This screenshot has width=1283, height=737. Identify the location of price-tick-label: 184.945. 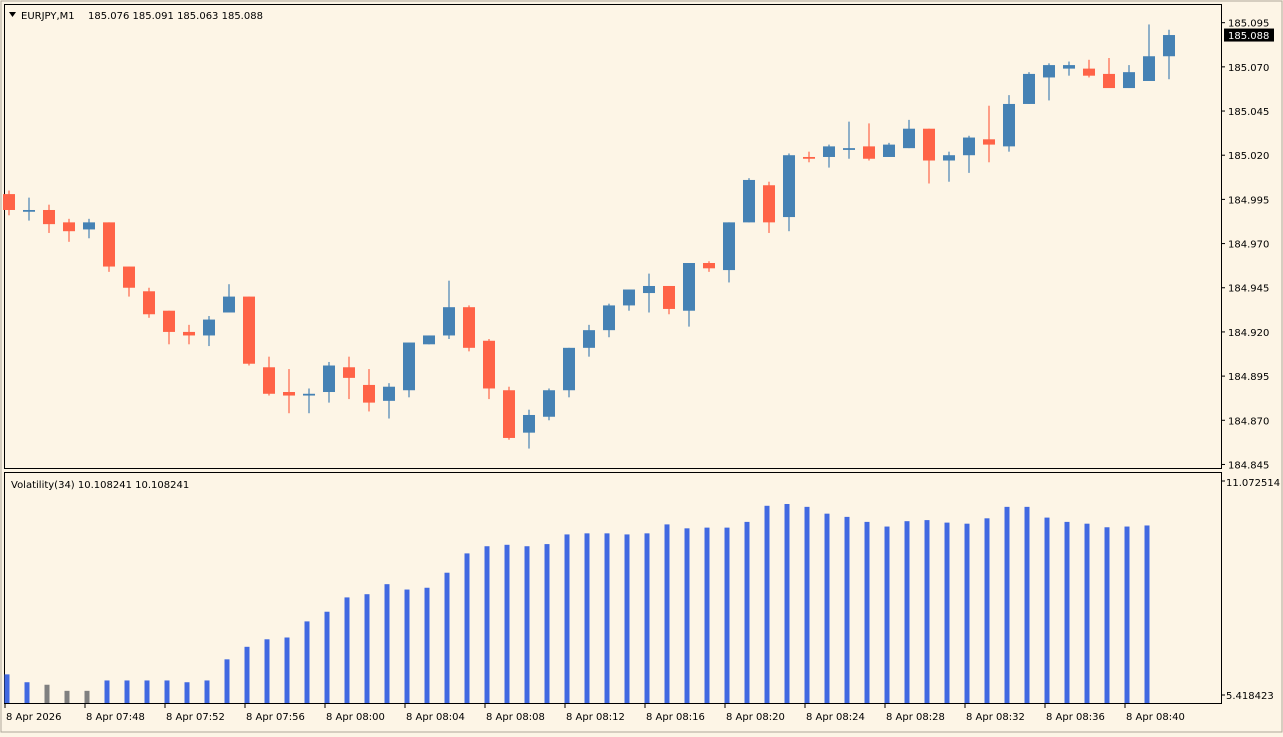
(1248, 289).